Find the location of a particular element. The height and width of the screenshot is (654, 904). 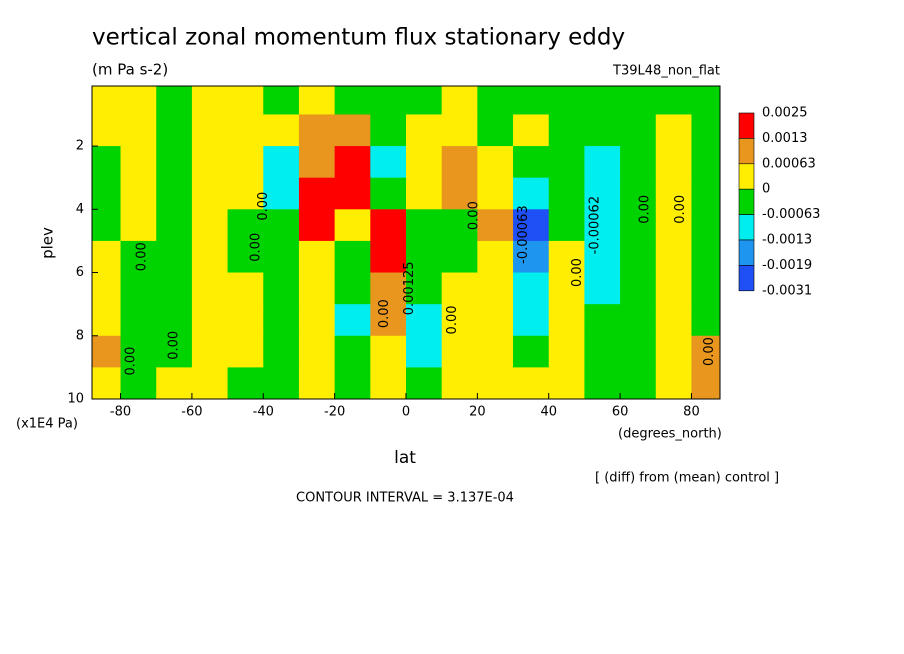

colorbar-label: 0 is located at coordinates (766, 189).